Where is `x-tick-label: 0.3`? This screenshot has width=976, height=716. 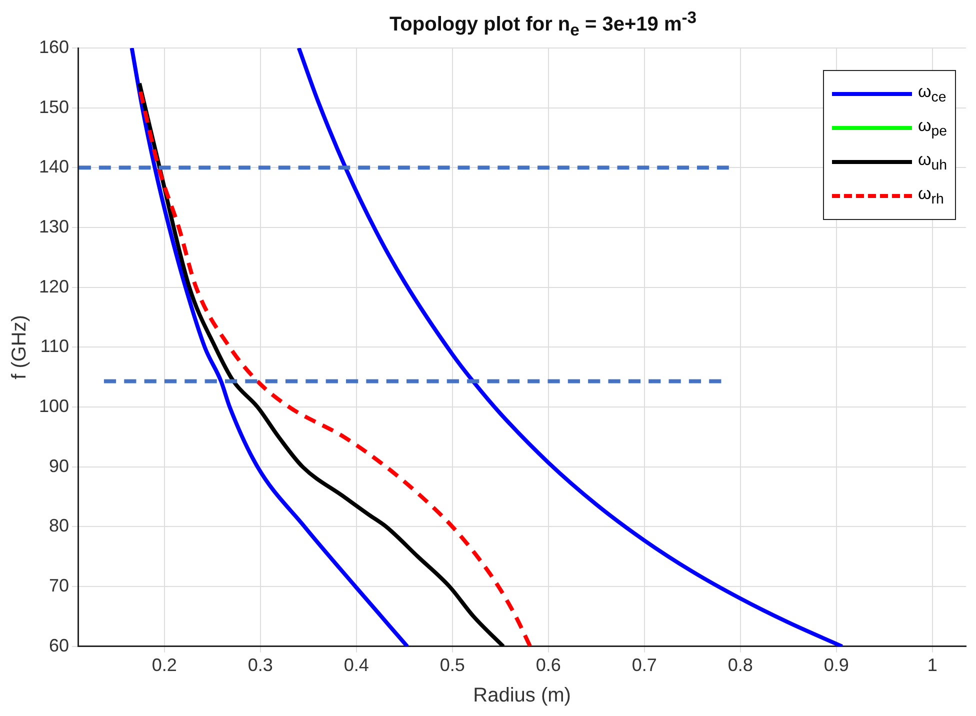 x-tick-label: 0.3 is located at coordinates (260, 665).